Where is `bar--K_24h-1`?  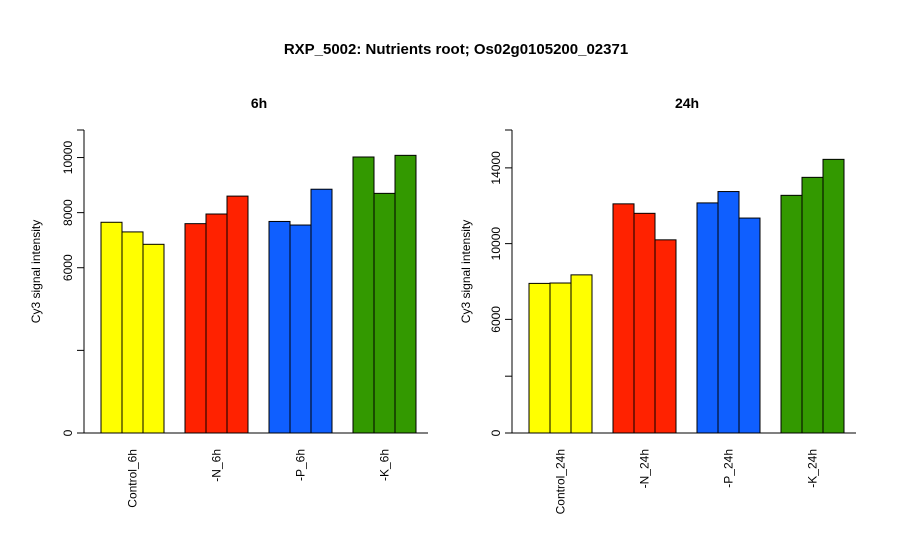
bar--K_24h-1 is located at coordinates (791, 314).